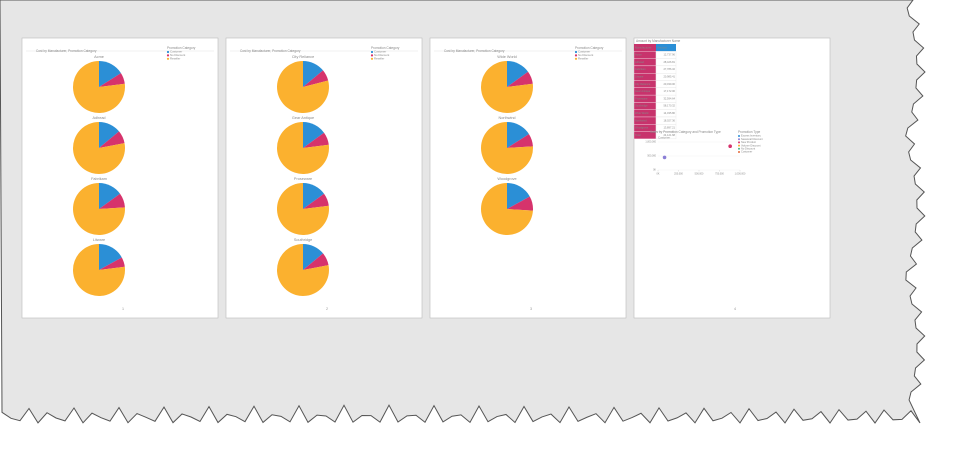  I want to click on header-cell, so click(666, 48).